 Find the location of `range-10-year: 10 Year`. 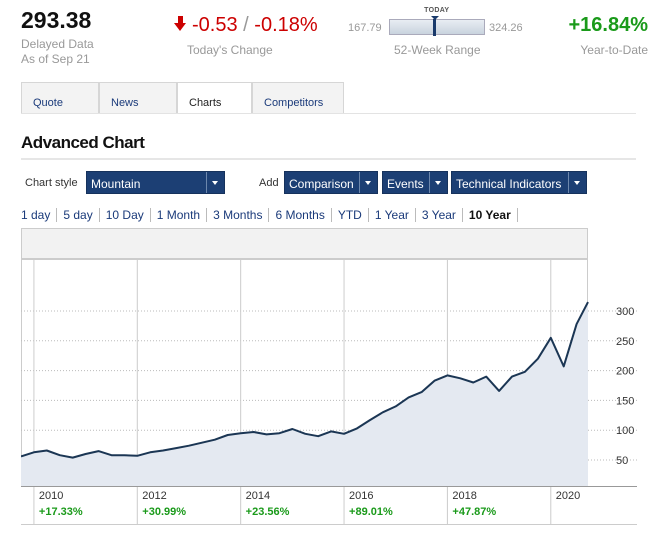

range-10-year: 10 Year is located at coordinates (490, 215).